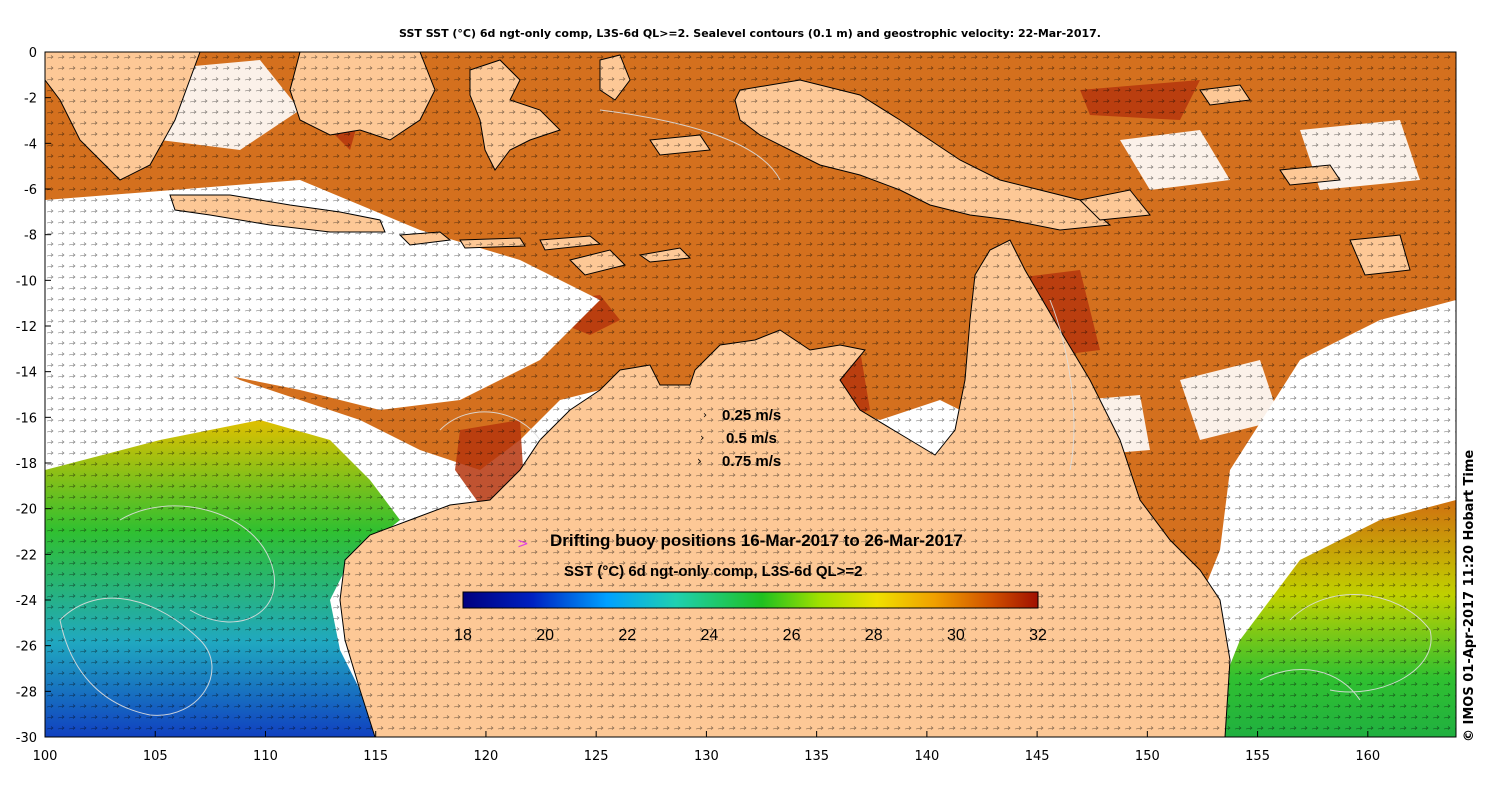  What do you see at coordinates (26, 327) in the screenshot?
I see `y-tick-label: -12` at bounding box center [26, 327].